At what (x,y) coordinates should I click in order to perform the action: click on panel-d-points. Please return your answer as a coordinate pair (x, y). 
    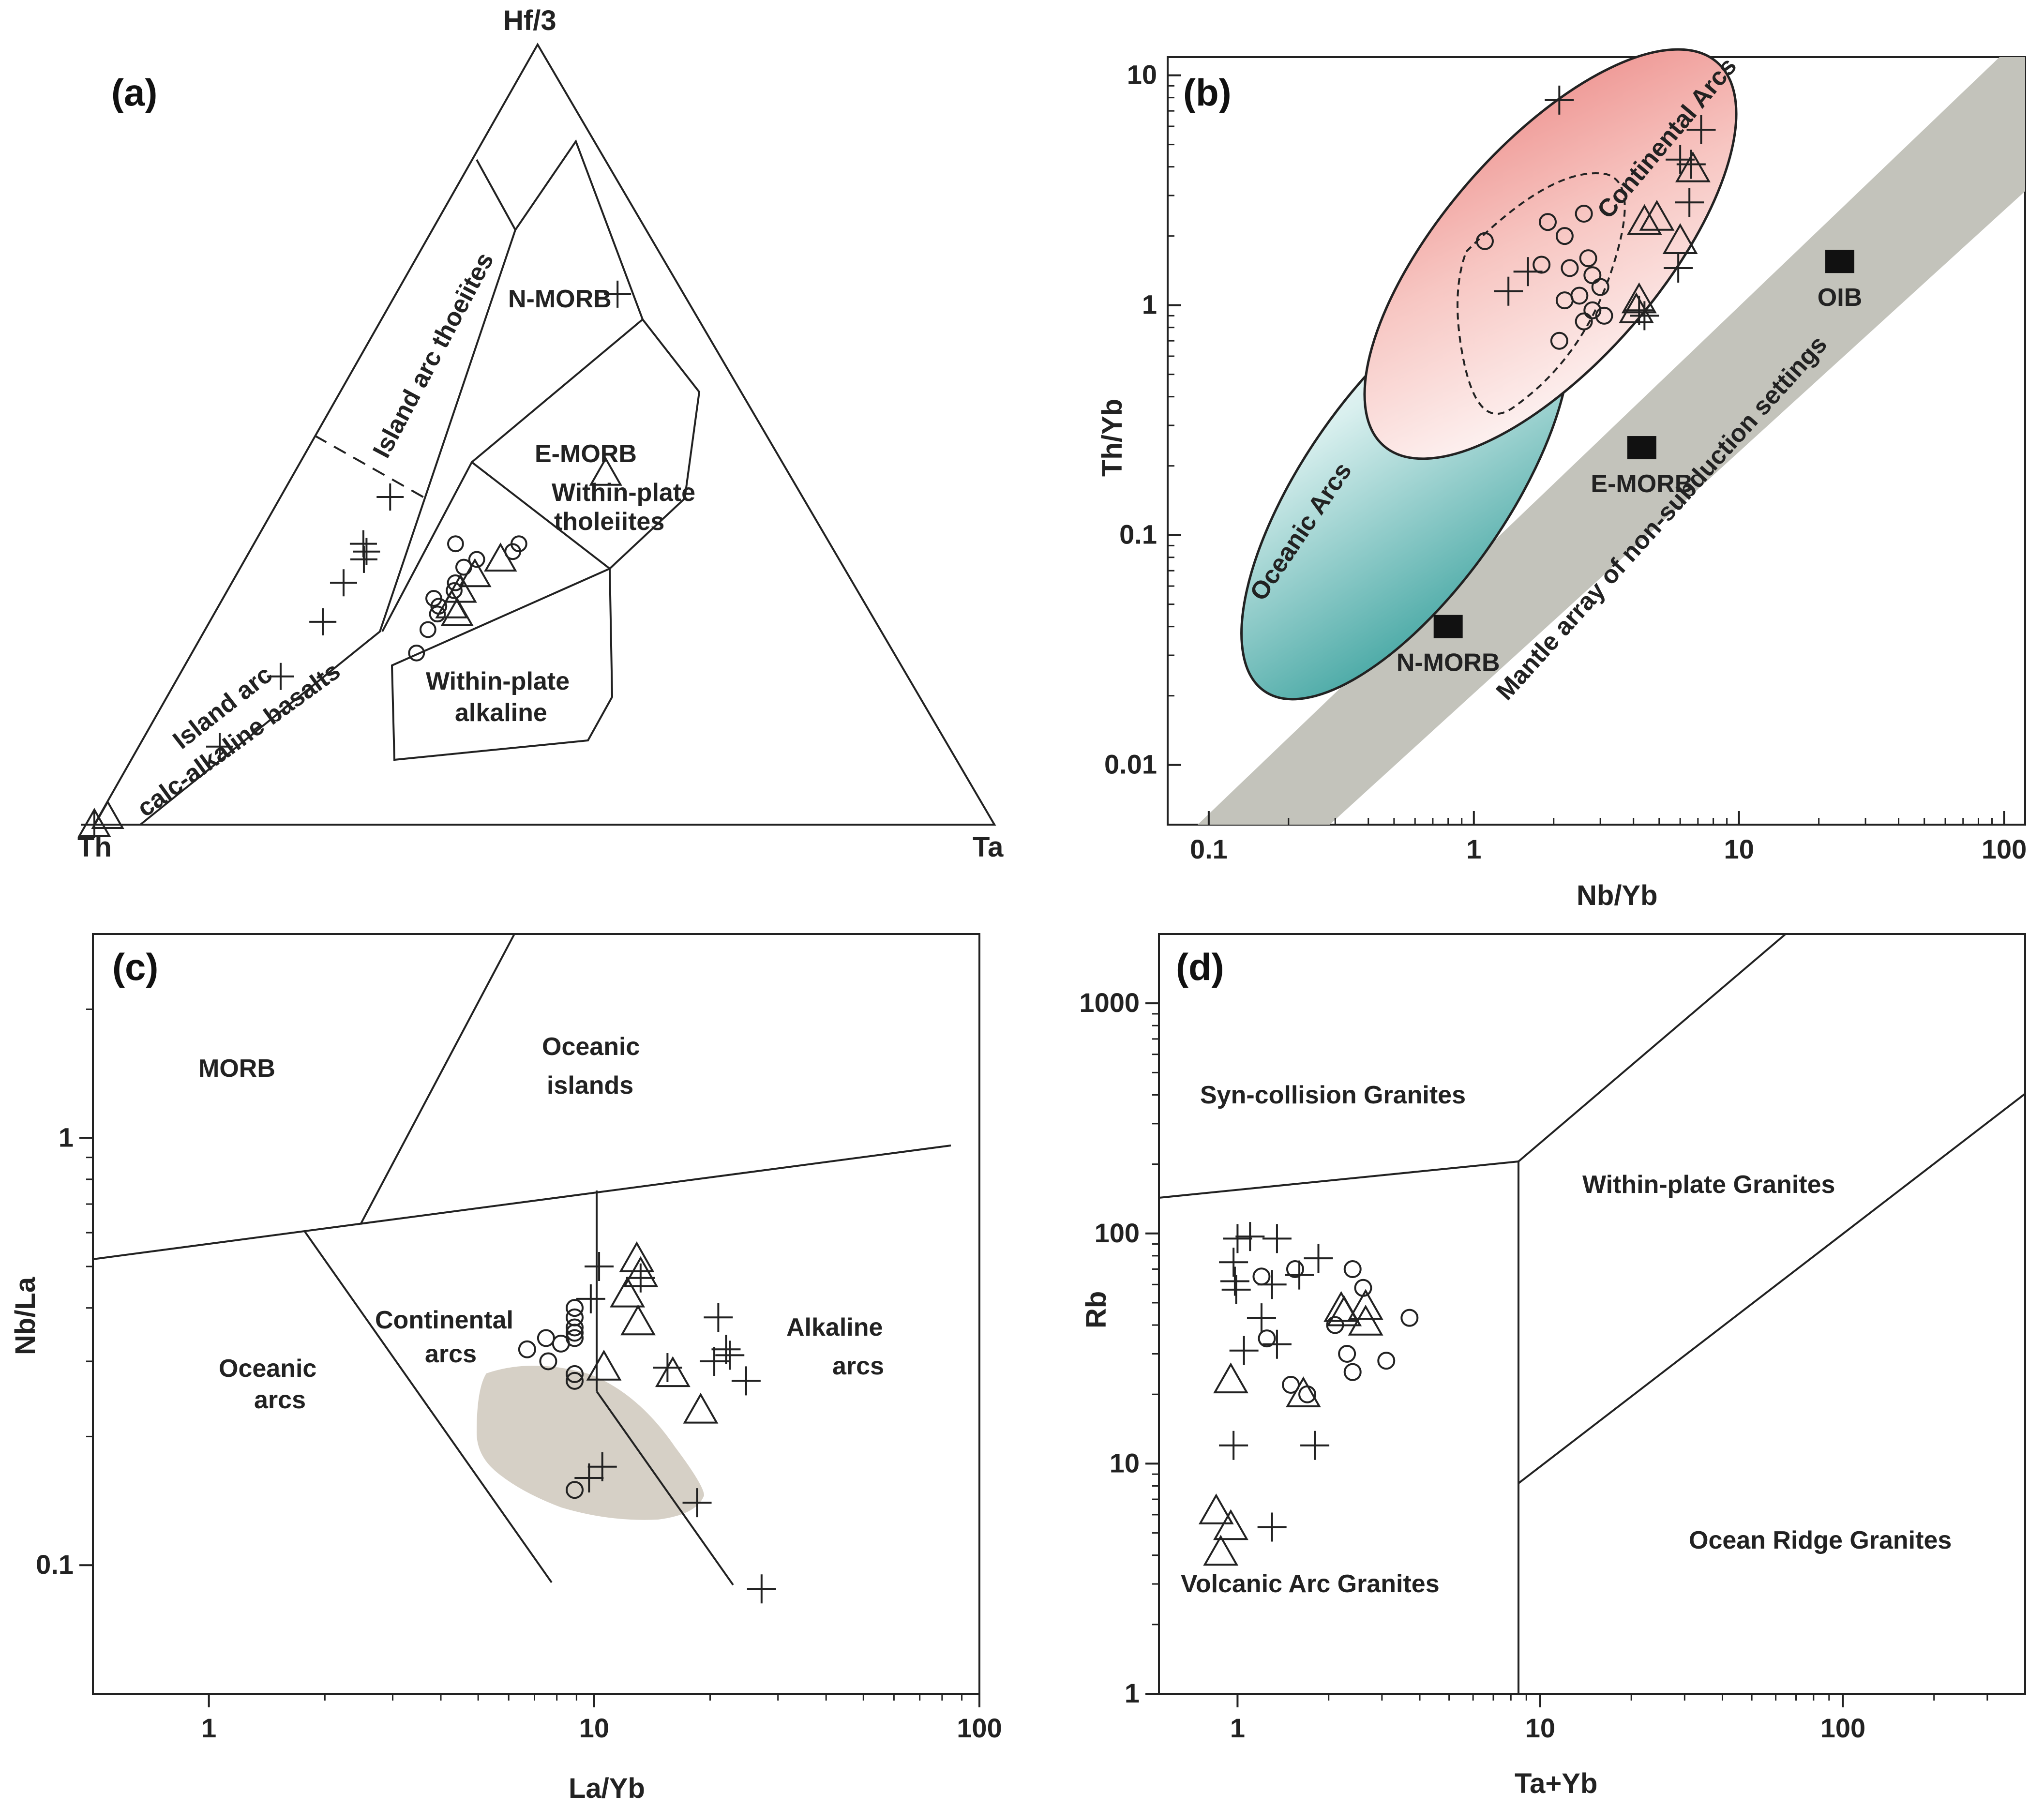
    Looking at the image, I should click on (1308, 1394).